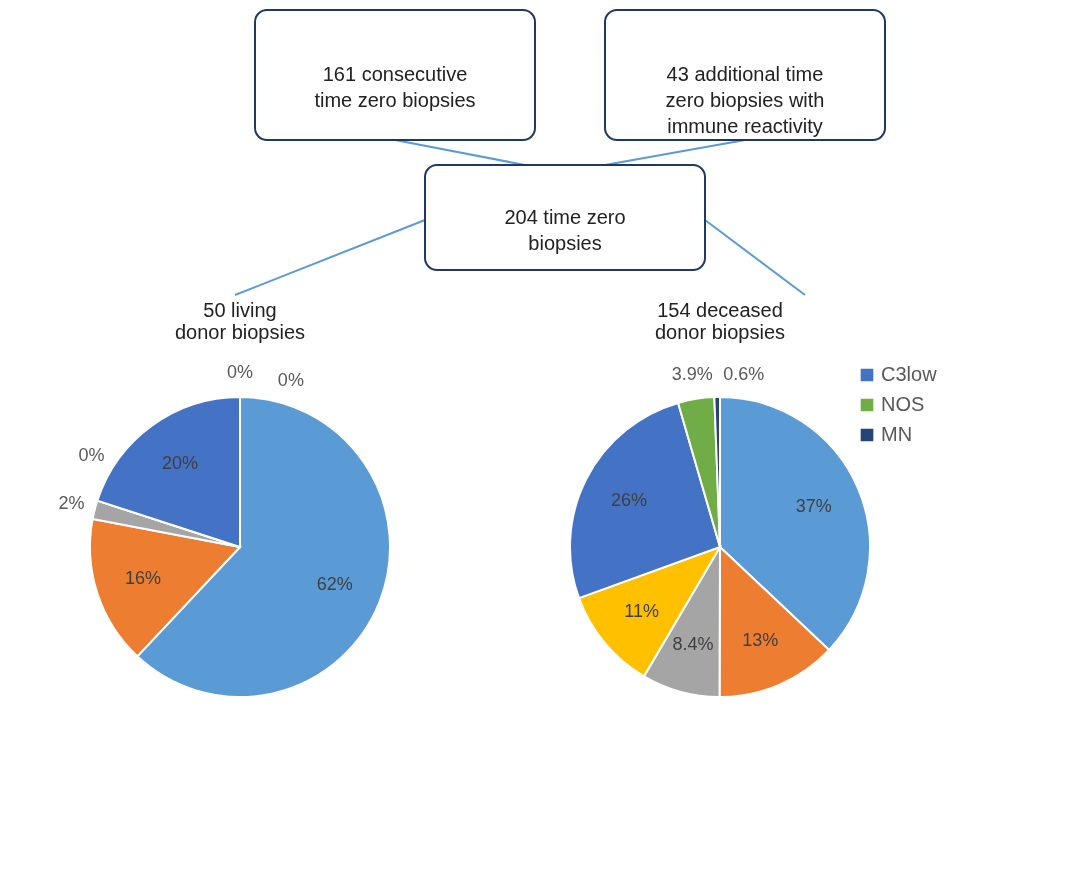 This screenshot has height=878, width=1092. What do you see at coordinates (143, 577) in the screenshot?
I see `data-label: 16%` at bounding box center [143, 577].